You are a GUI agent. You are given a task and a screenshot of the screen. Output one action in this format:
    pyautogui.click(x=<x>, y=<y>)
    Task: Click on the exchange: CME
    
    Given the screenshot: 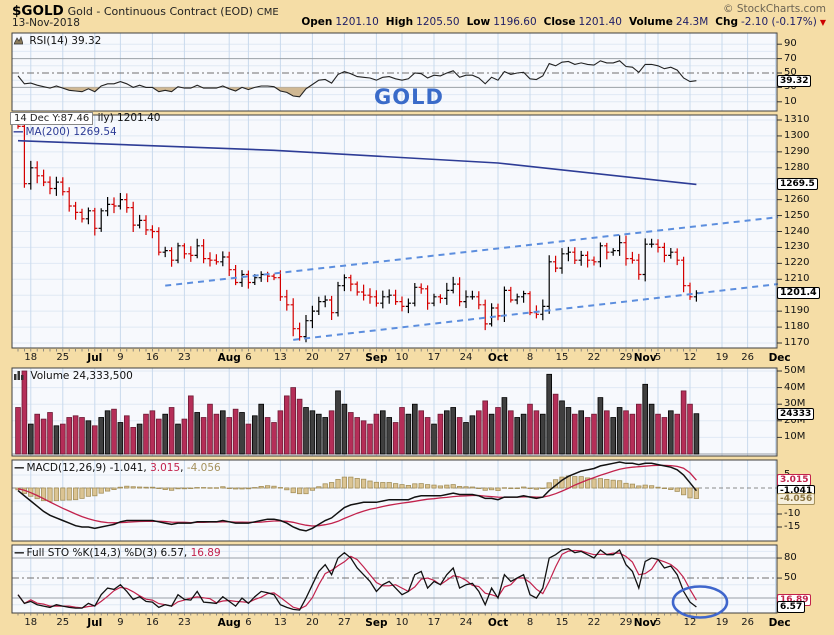 What is the action you would take?
    pyautogui.click(x=267, y=12)
    